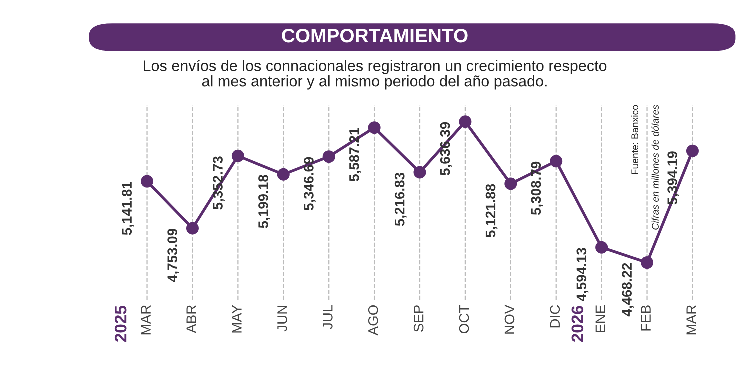  Describe the element at coordinates (237, 319) in the screenshot. I see `x-tick-label: MAY` at that location.